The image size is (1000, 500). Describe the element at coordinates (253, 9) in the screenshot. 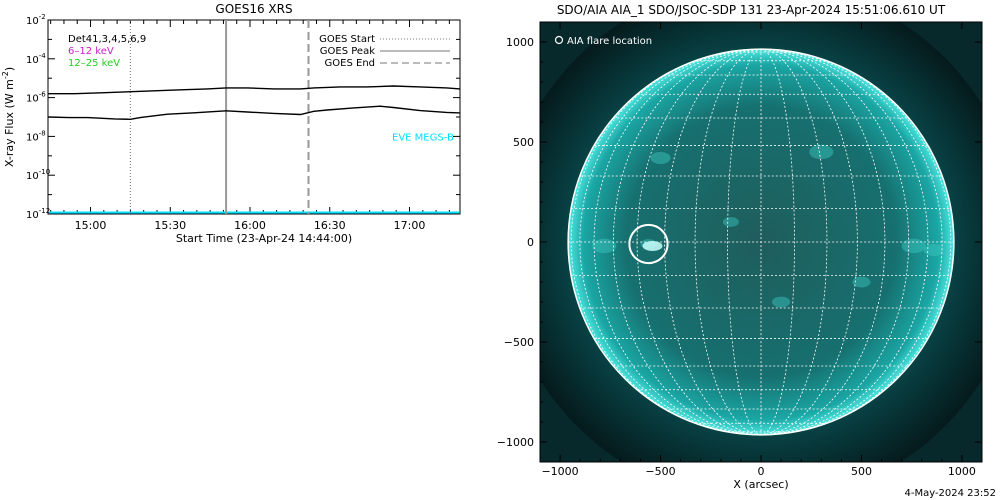

I see `goes-title: GOES16 XRS` at that location.